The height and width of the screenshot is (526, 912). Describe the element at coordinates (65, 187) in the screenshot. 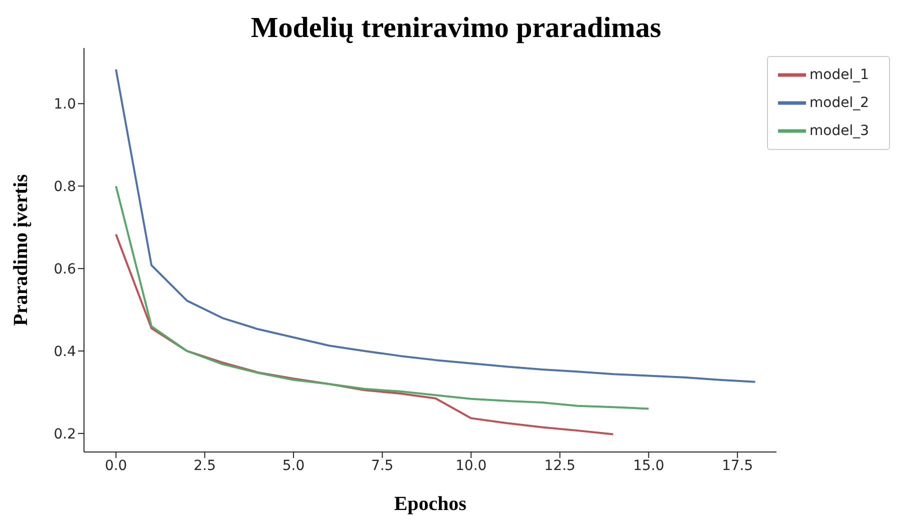

I see `y-tick-label: 0.8` at that location.